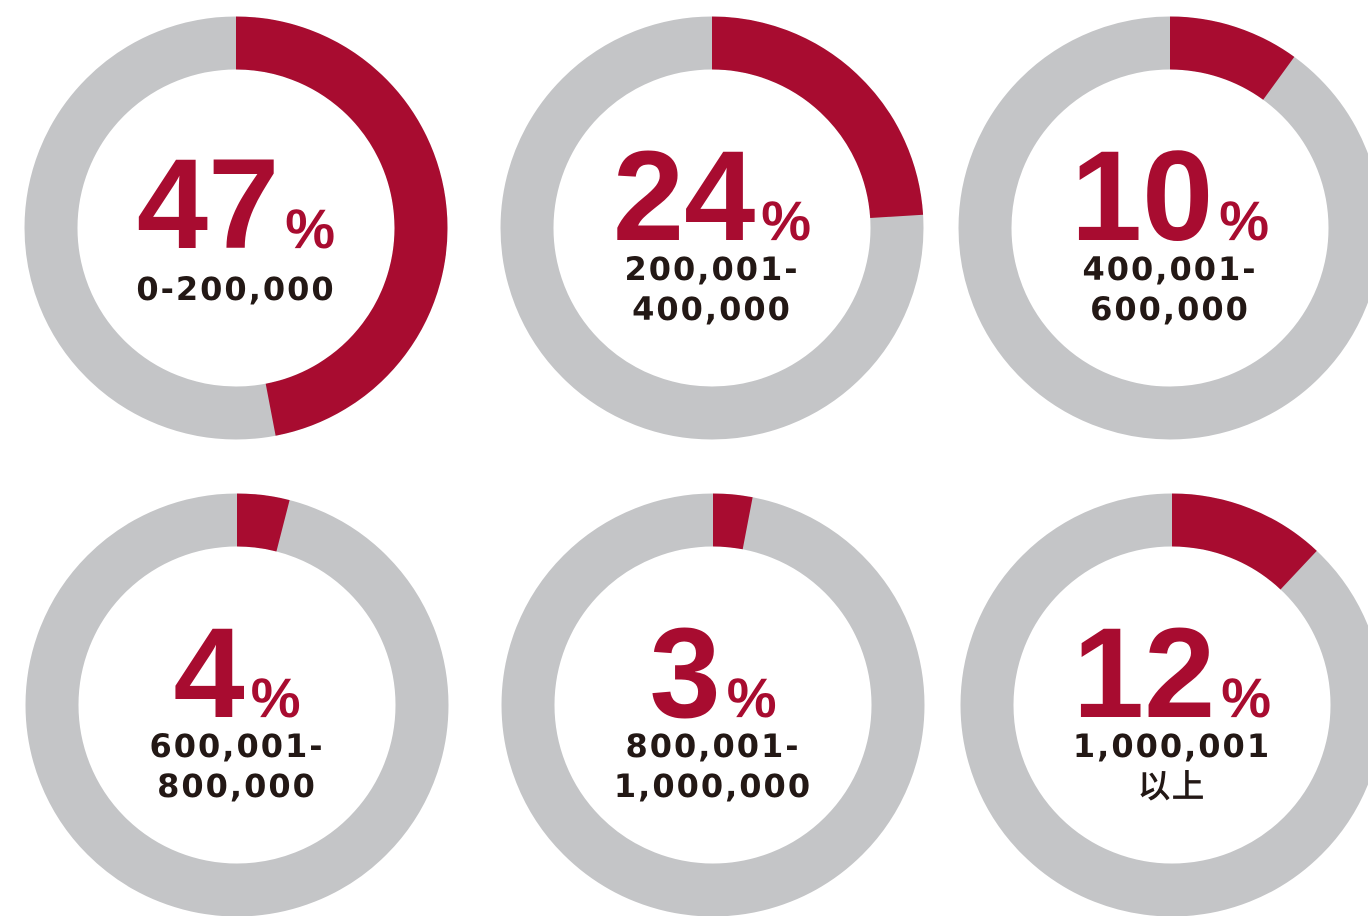 This screenshot has width=1368, height=916. Describe the element at coordinates (713, 786) in the screenshot. I see `range-label: 1,000,000` at that location.